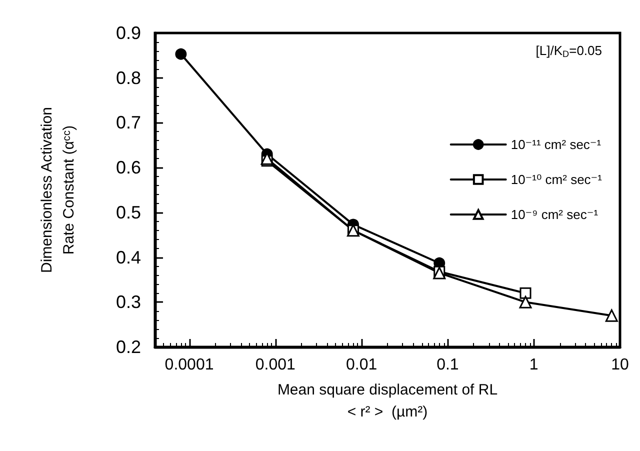 This screenshot has height=451, width=640. Describe the element at coordinates (556, 179) in the screenshot. I see `legend-label: 10⁻¹⁰ cm² sec⁻¹` at that location.